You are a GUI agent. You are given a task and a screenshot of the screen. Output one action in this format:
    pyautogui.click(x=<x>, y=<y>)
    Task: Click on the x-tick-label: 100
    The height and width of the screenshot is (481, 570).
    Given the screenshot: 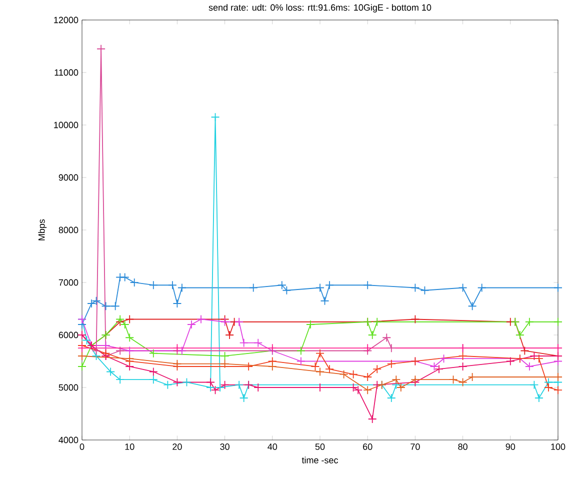 What is the action you would take?
    pyautogui.click(x=558, y=447)
    